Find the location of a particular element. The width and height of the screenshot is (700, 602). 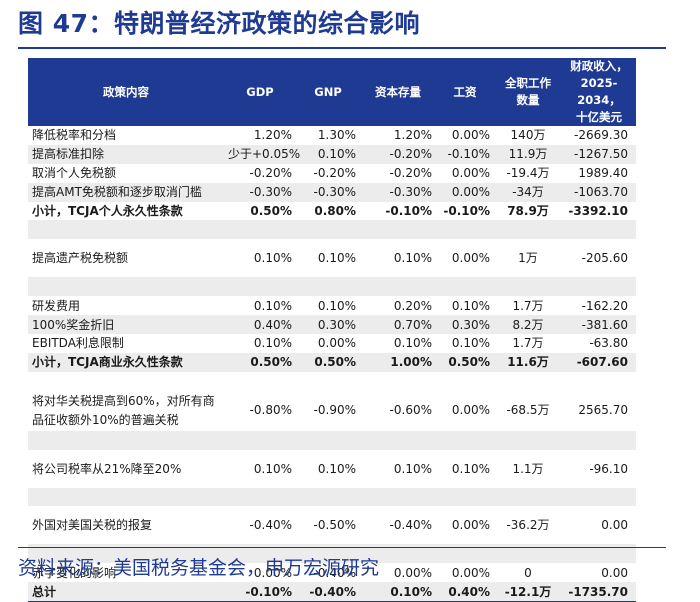

table-row: EBITDA利息限制 0.10% 0.00% 0.10% 0.10% 1.7万 -63.80 is located at coordinates (332, 343).